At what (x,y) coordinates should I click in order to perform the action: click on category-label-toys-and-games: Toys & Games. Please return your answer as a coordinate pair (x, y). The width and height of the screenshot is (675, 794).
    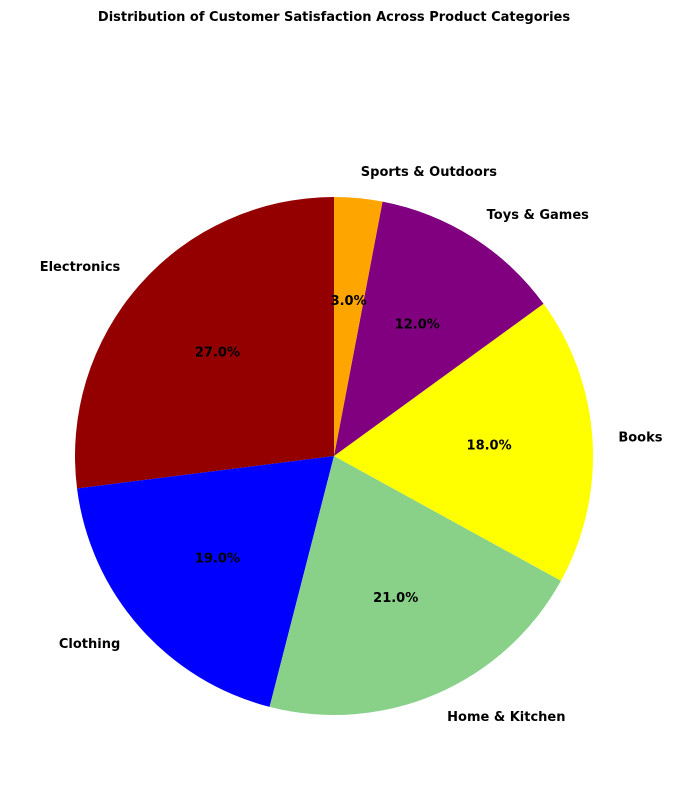
    Looking at the image, I should click on (538, 215).